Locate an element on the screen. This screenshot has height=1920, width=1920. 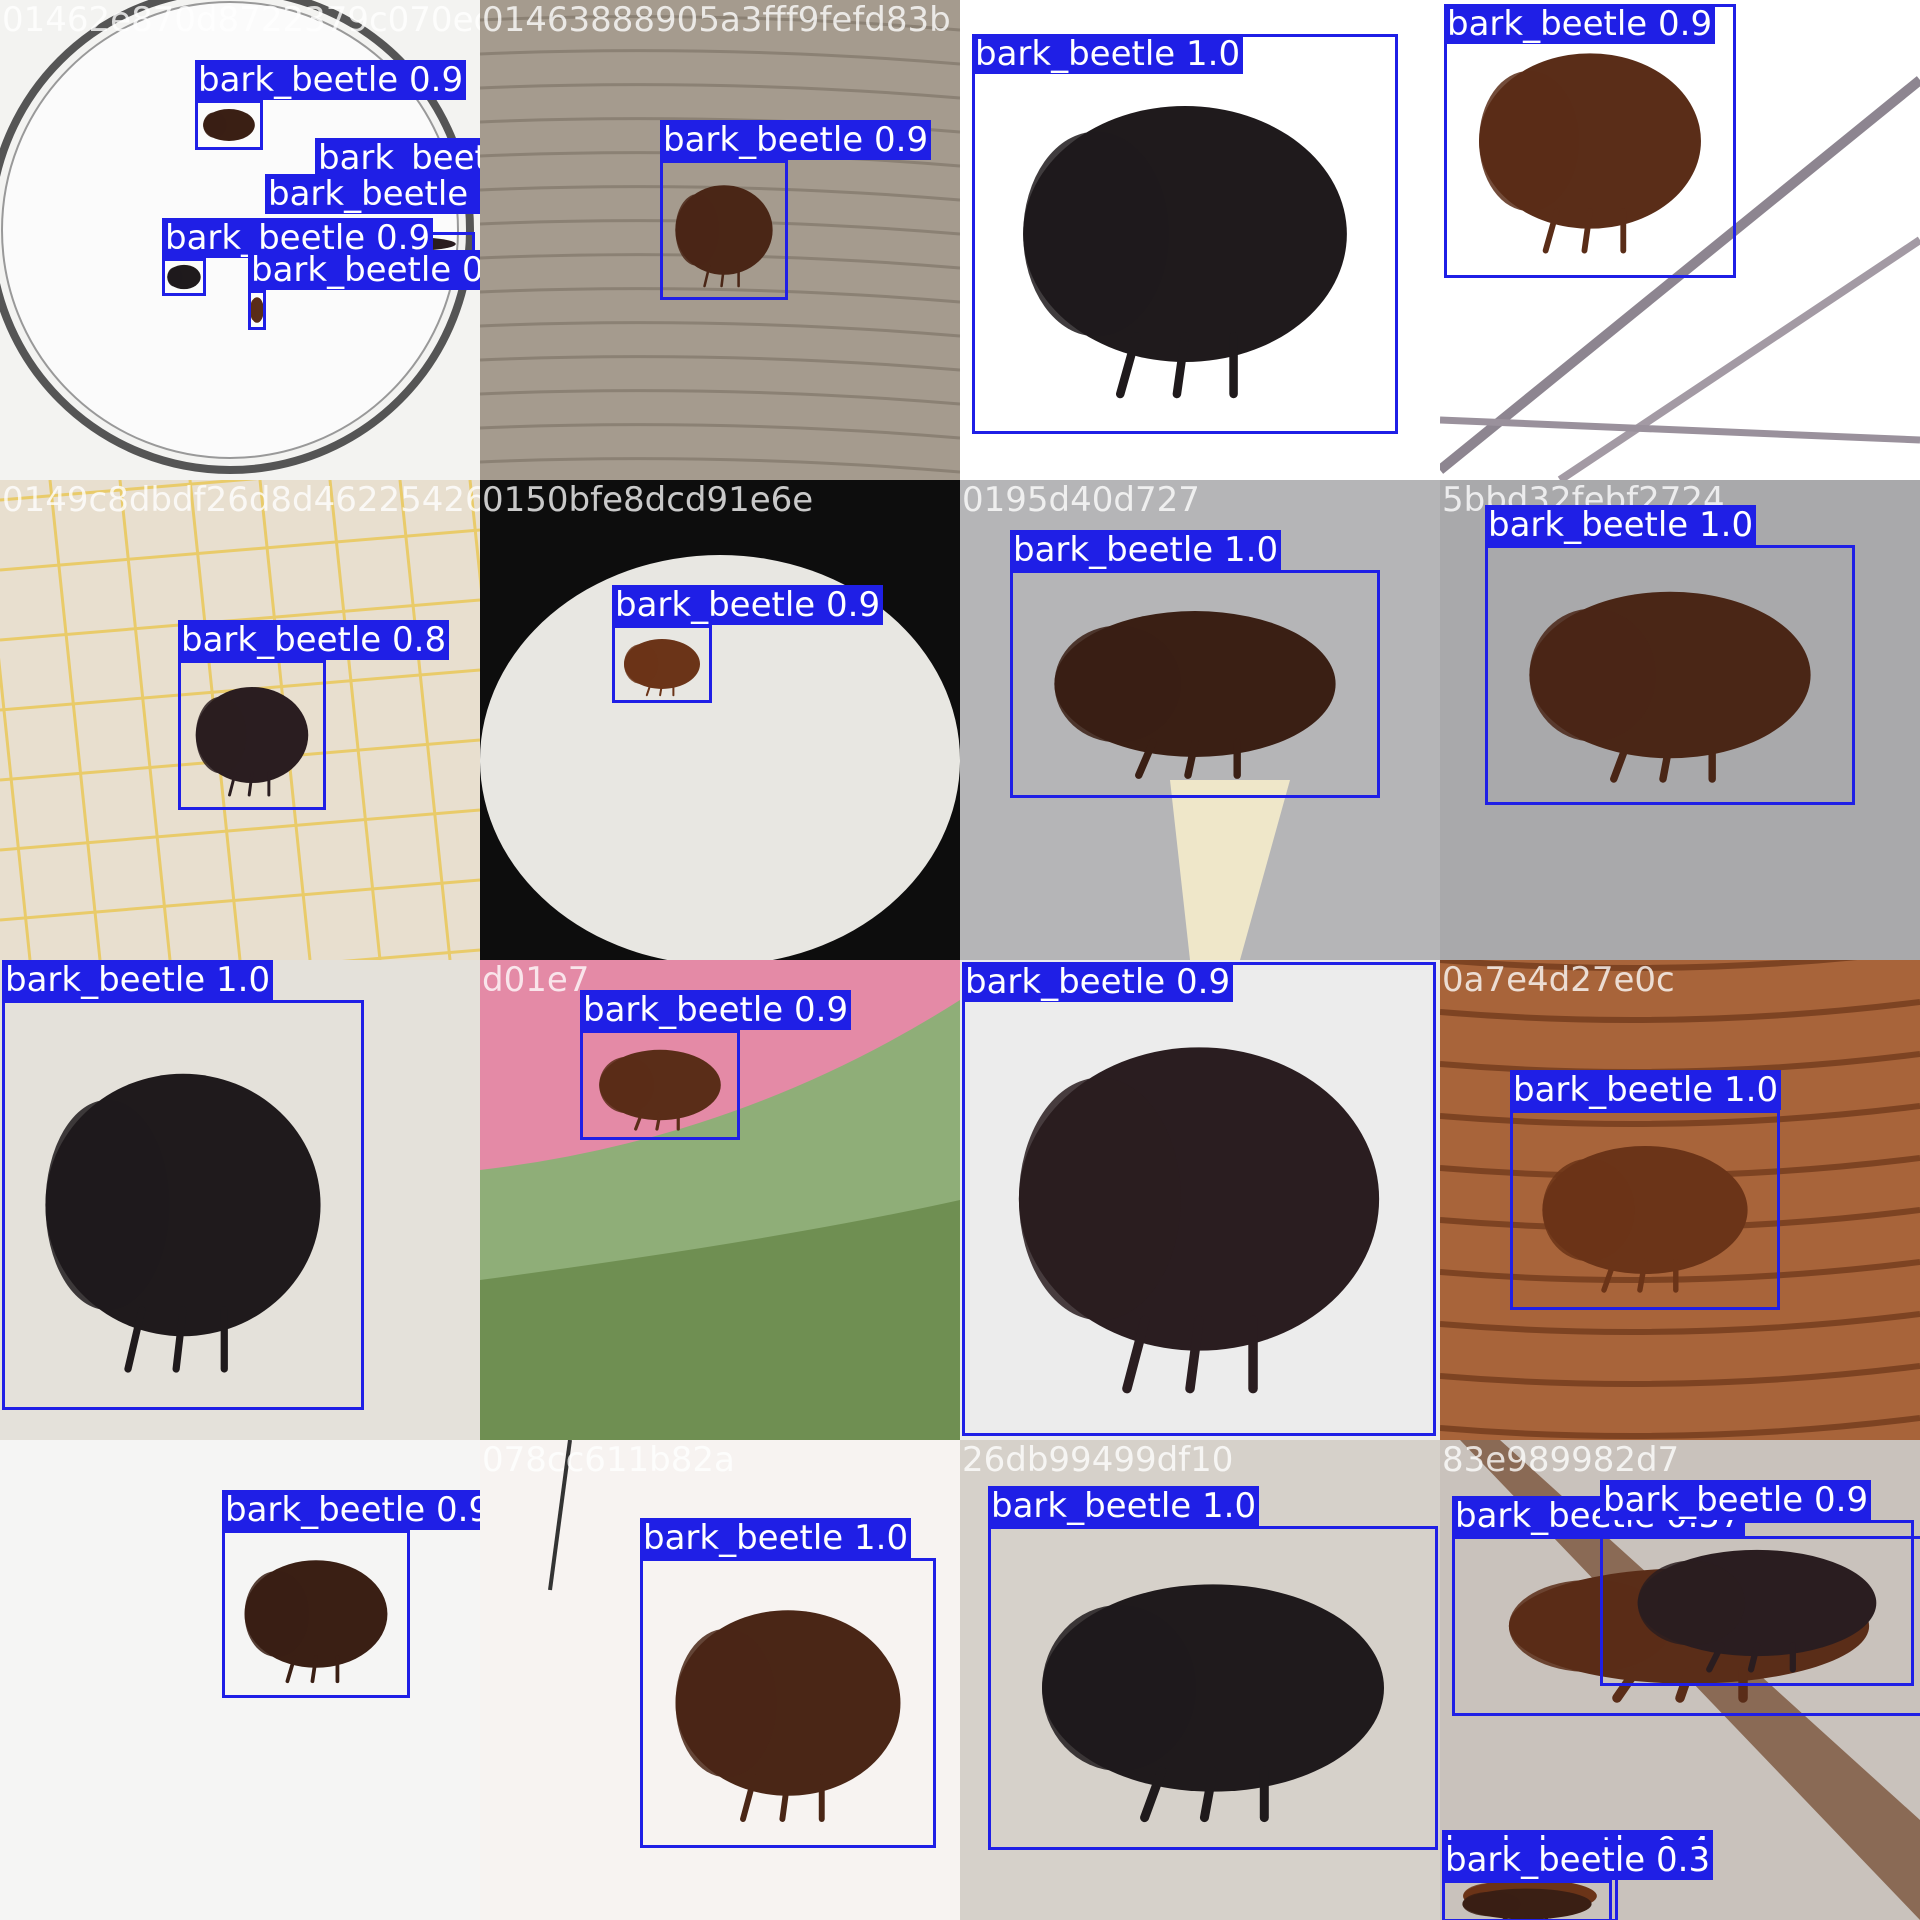
image-tile: d4fb51dbark_beetle 0.9 is located at coordinates (1200, 1200).